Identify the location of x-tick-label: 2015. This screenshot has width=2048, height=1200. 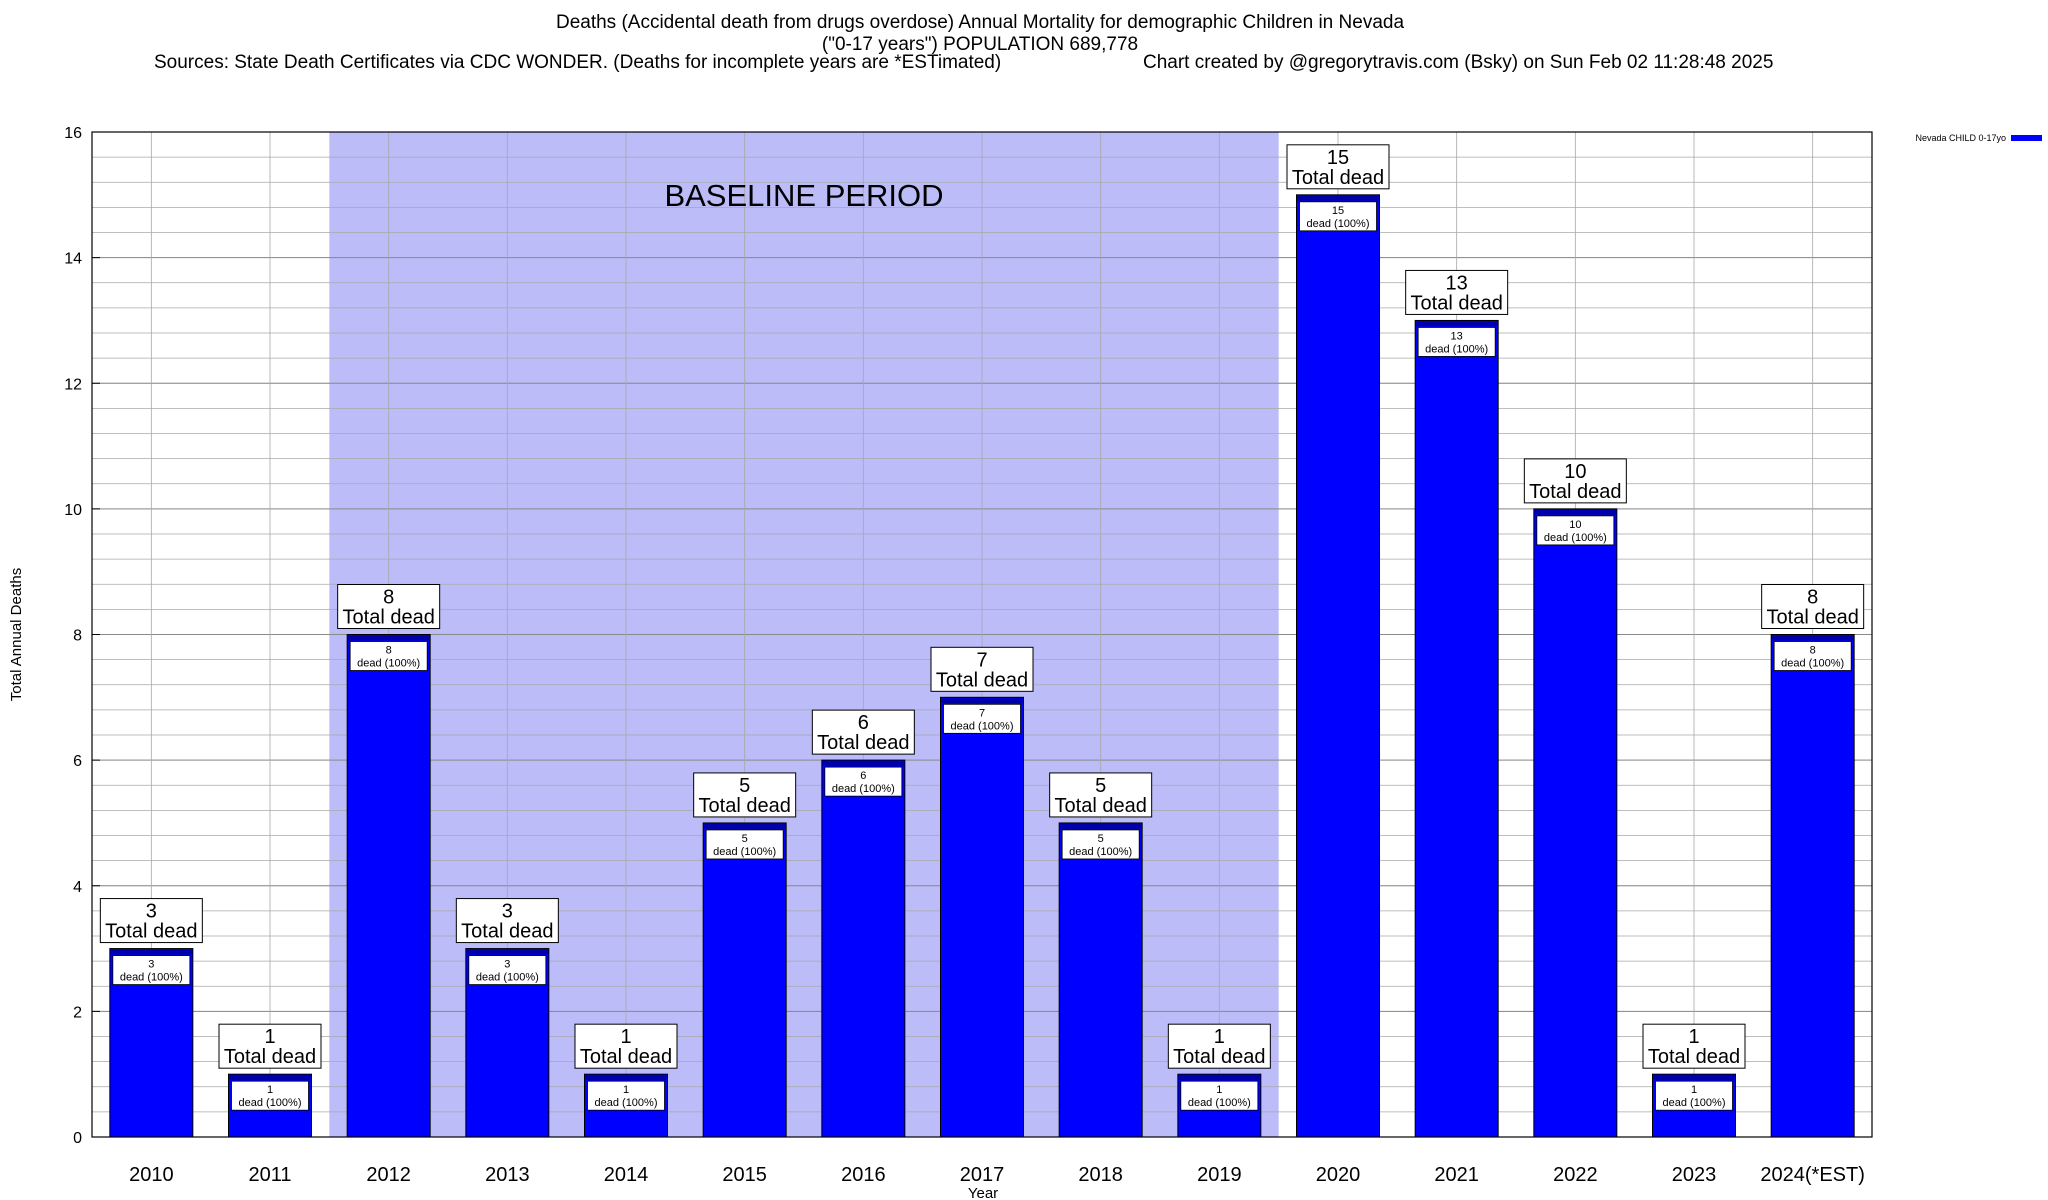
(744, 1175).